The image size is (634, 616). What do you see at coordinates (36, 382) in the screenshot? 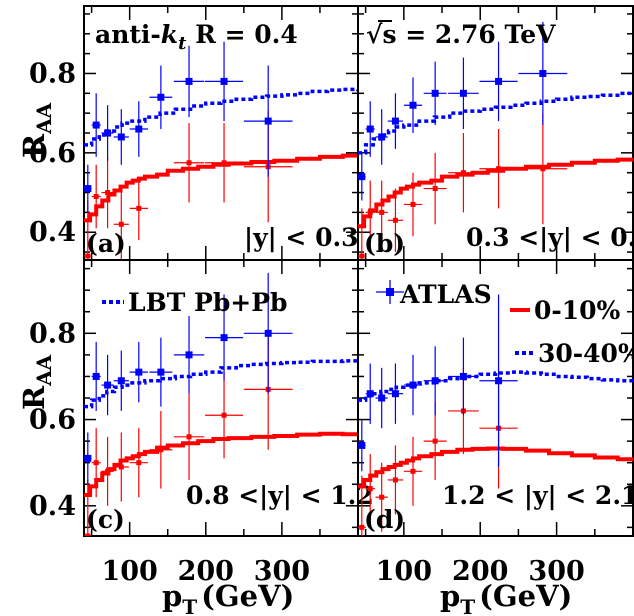
I see `y-axis-label-bottom: RAA` at bounding box center [36, 382].